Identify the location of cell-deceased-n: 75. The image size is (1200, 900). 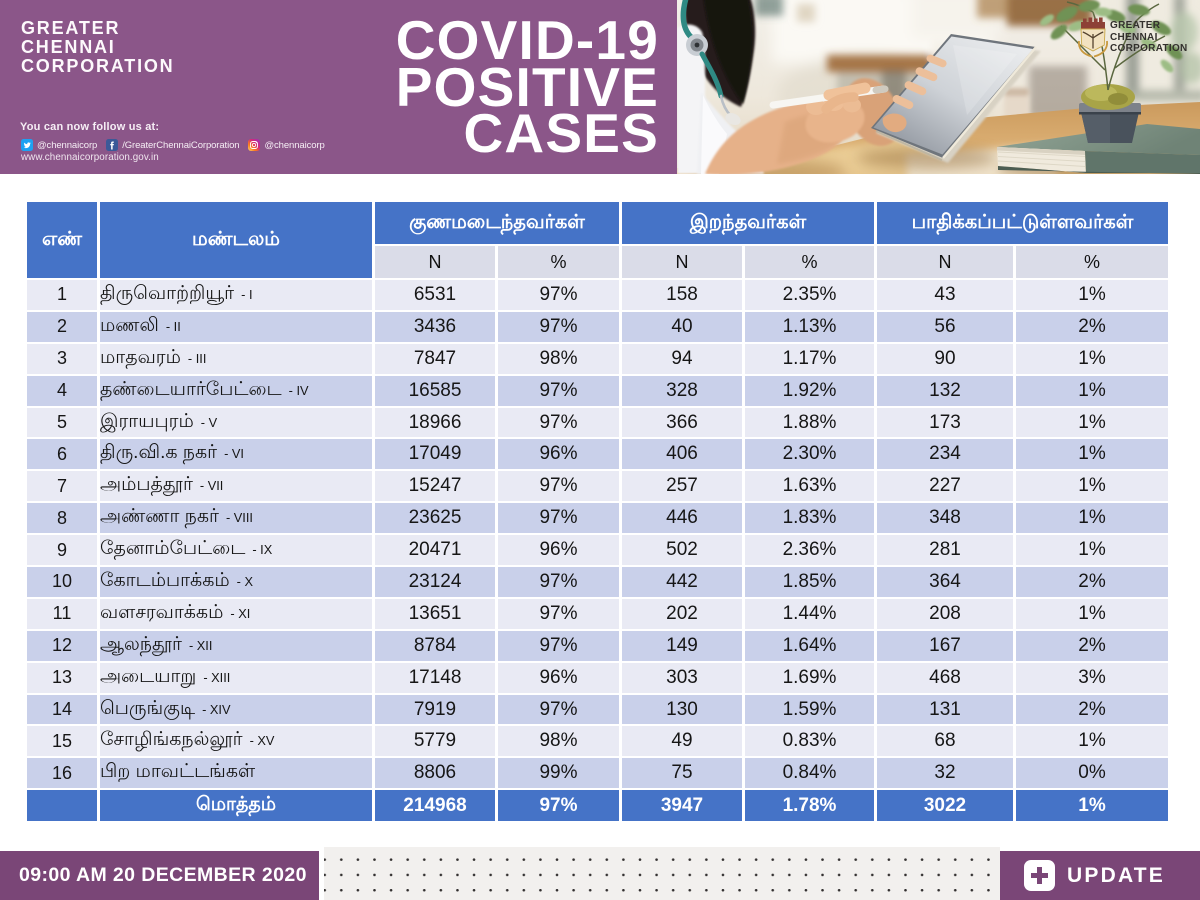
(682, 773).